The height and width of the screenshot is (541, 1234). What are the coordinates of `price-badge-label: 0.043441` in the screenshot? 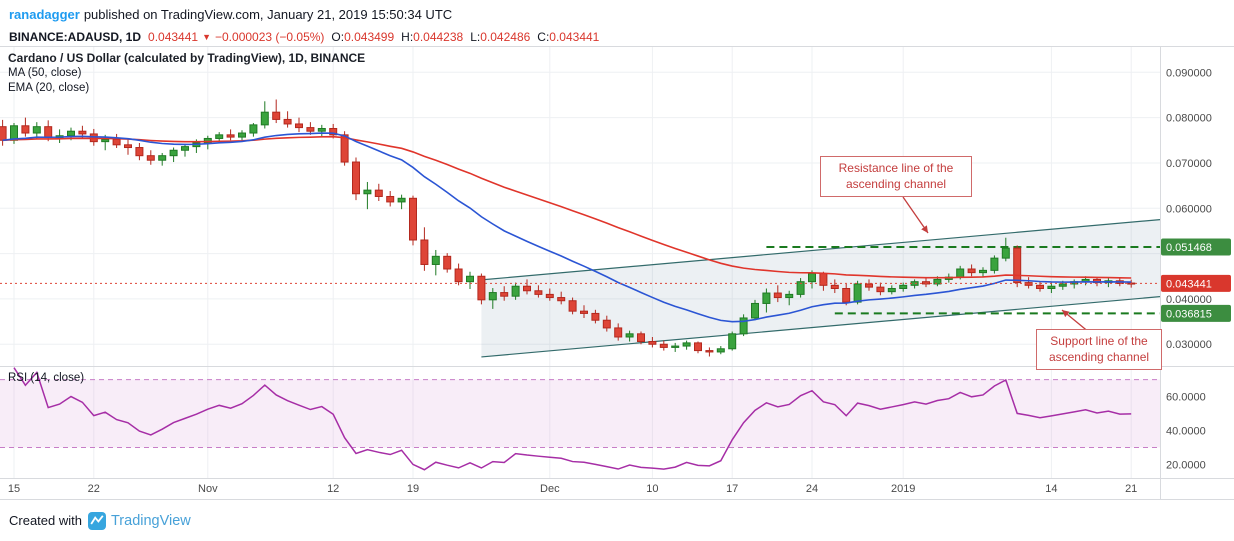 It's located at (1189, 284).